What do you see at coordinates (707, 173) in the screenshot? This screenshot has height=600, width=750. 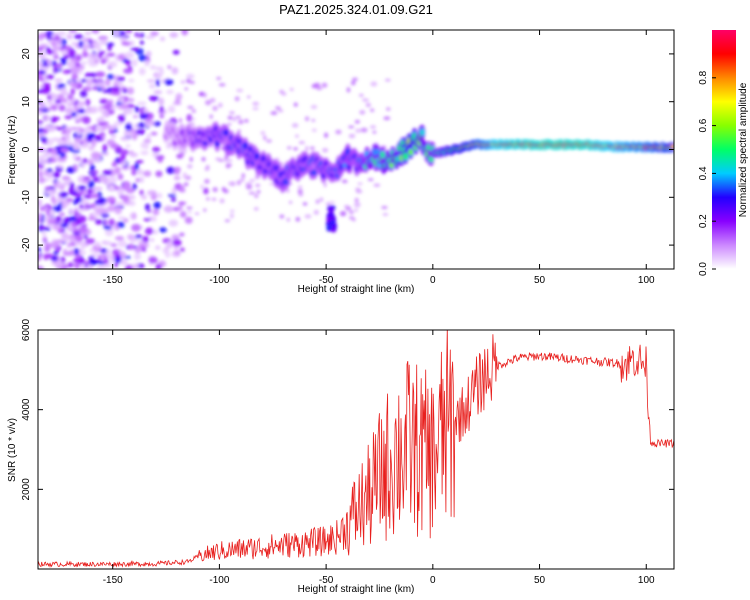 I see `colorbar-ticks: 0.0 0.2 0.4 0.6 0.8` at bounding box center [707, 173].